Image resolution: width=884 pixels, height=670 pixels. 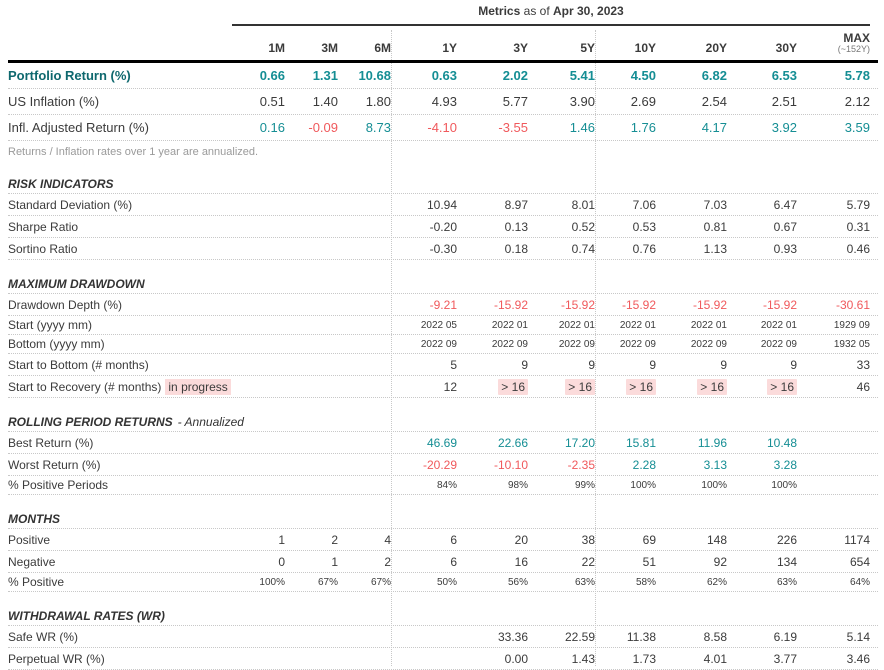 I want to click on table-cell: 4, so click(x=387, y=539).